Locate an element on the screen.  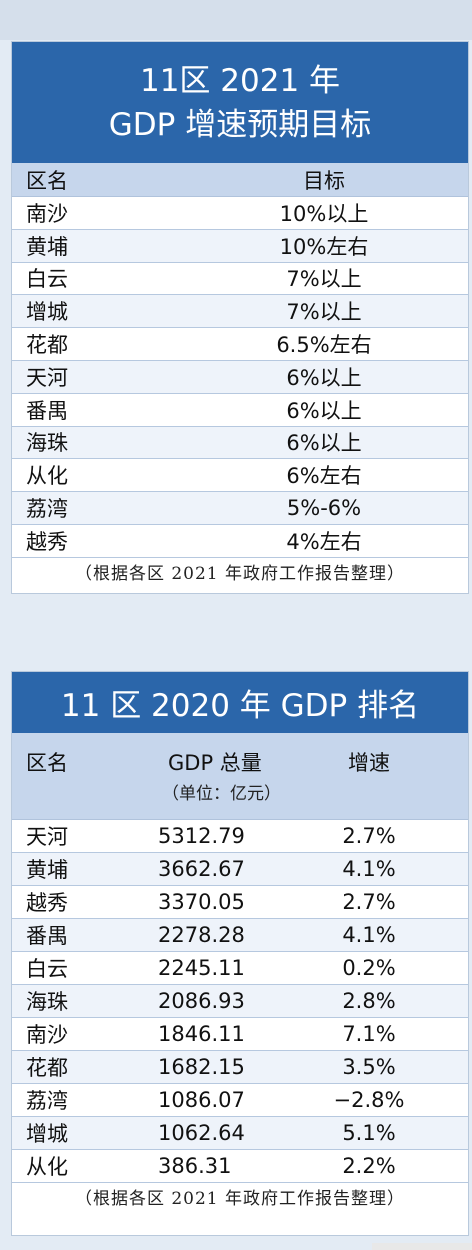
rate-cell: 2.2% is located at coordinates (369, 1166).